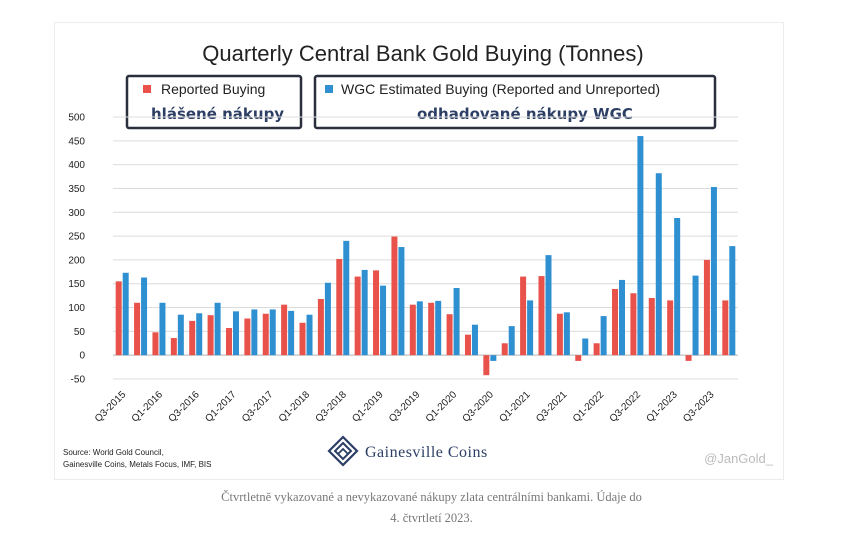 The image size is (863, 542). Describe the element at coordinates (332, 407) in the screenshot. I see `x-tick-label: Q3-2018` at that location.